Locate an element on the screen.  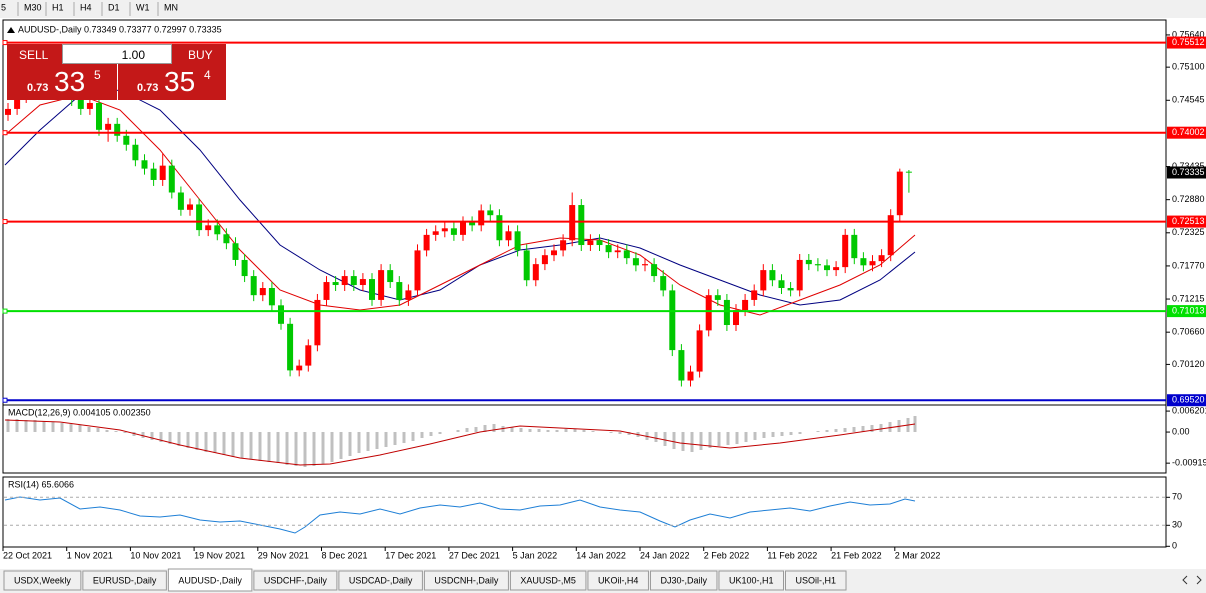
level-label: 0.72513 is located at coordinates (1188, 221).